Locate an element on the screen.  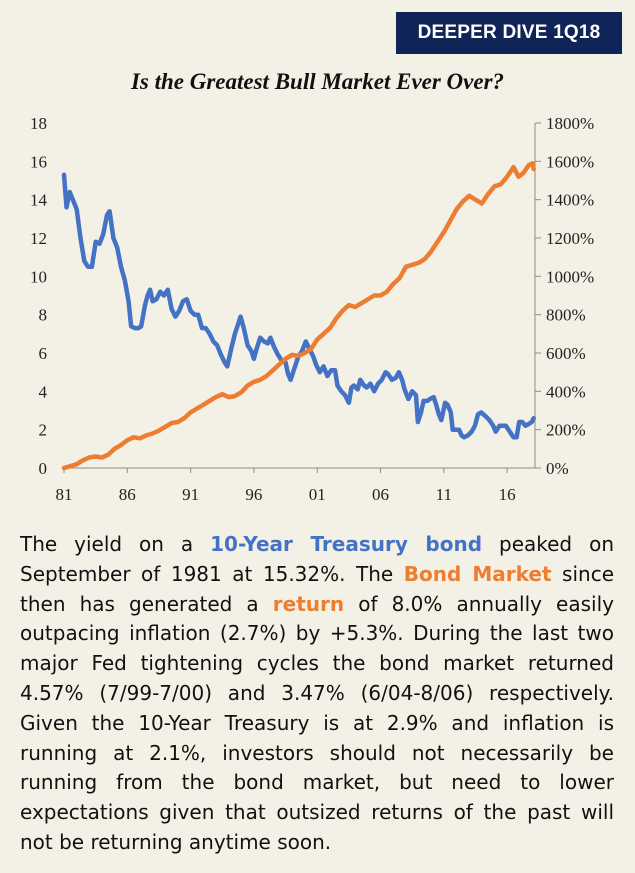
right-tick-label: 1600% is located at coordinates (570, 161).